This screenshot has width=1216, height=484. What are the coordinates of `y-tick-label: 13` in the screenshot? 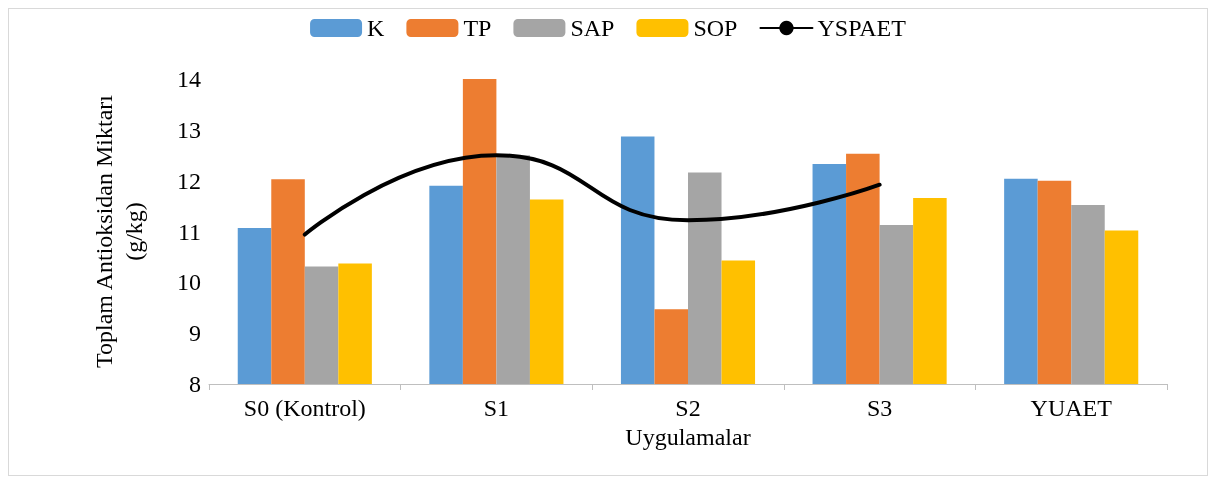 It's located at (189, 129).